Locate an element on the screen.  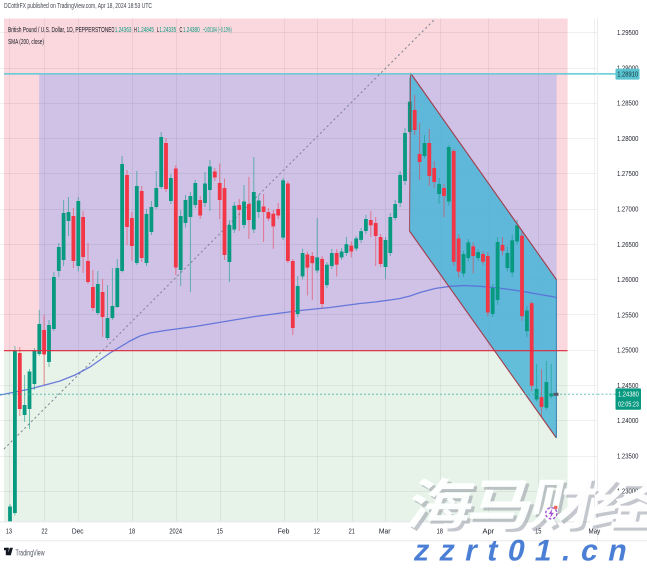
svg-text: 15 is located at coordinates (220, 530).